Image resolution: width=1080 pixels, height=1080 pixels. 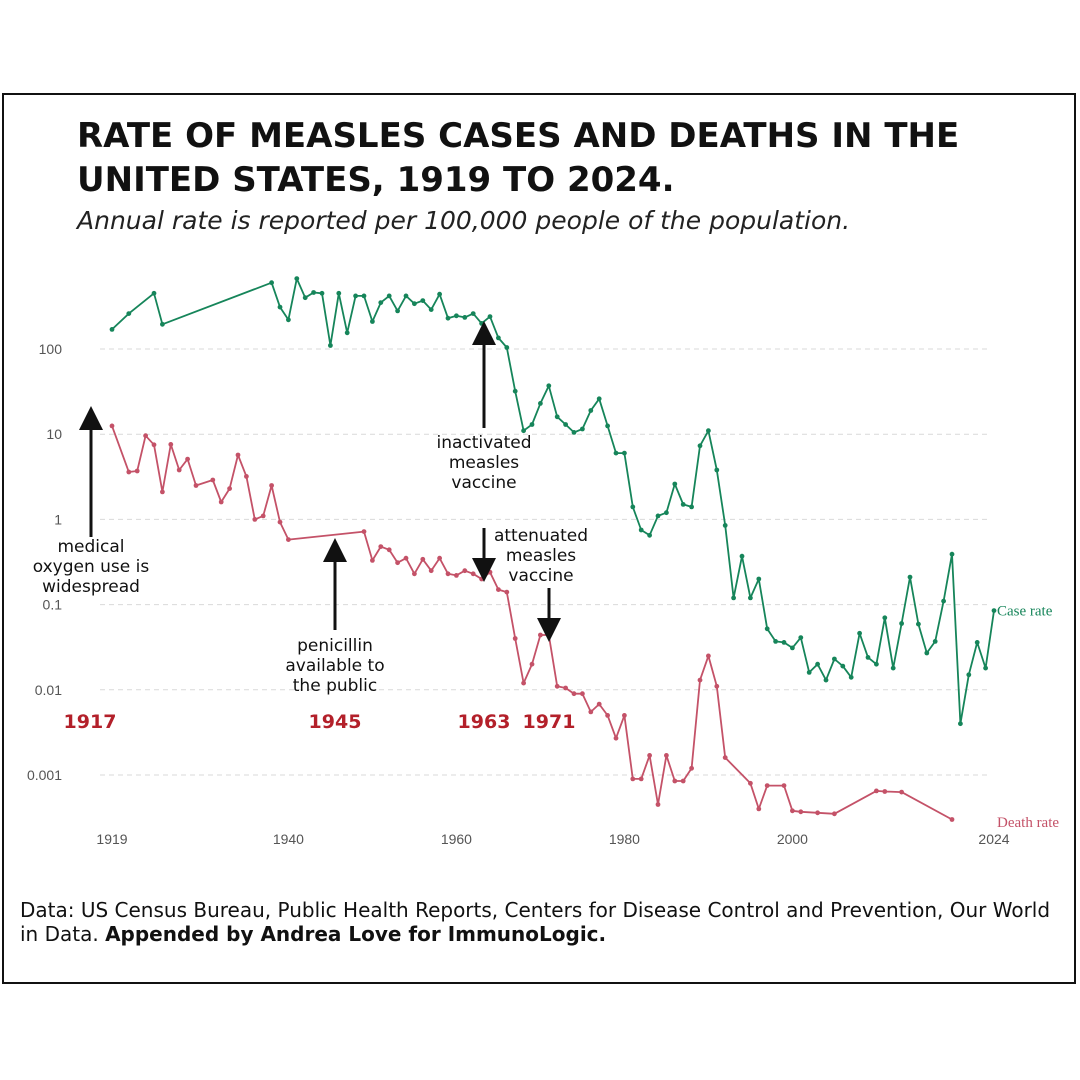 What do you see at coordinates (549, 722) in the screenshot?
I see `annotation-year-label: 1971` at bounding box center [549, 722].